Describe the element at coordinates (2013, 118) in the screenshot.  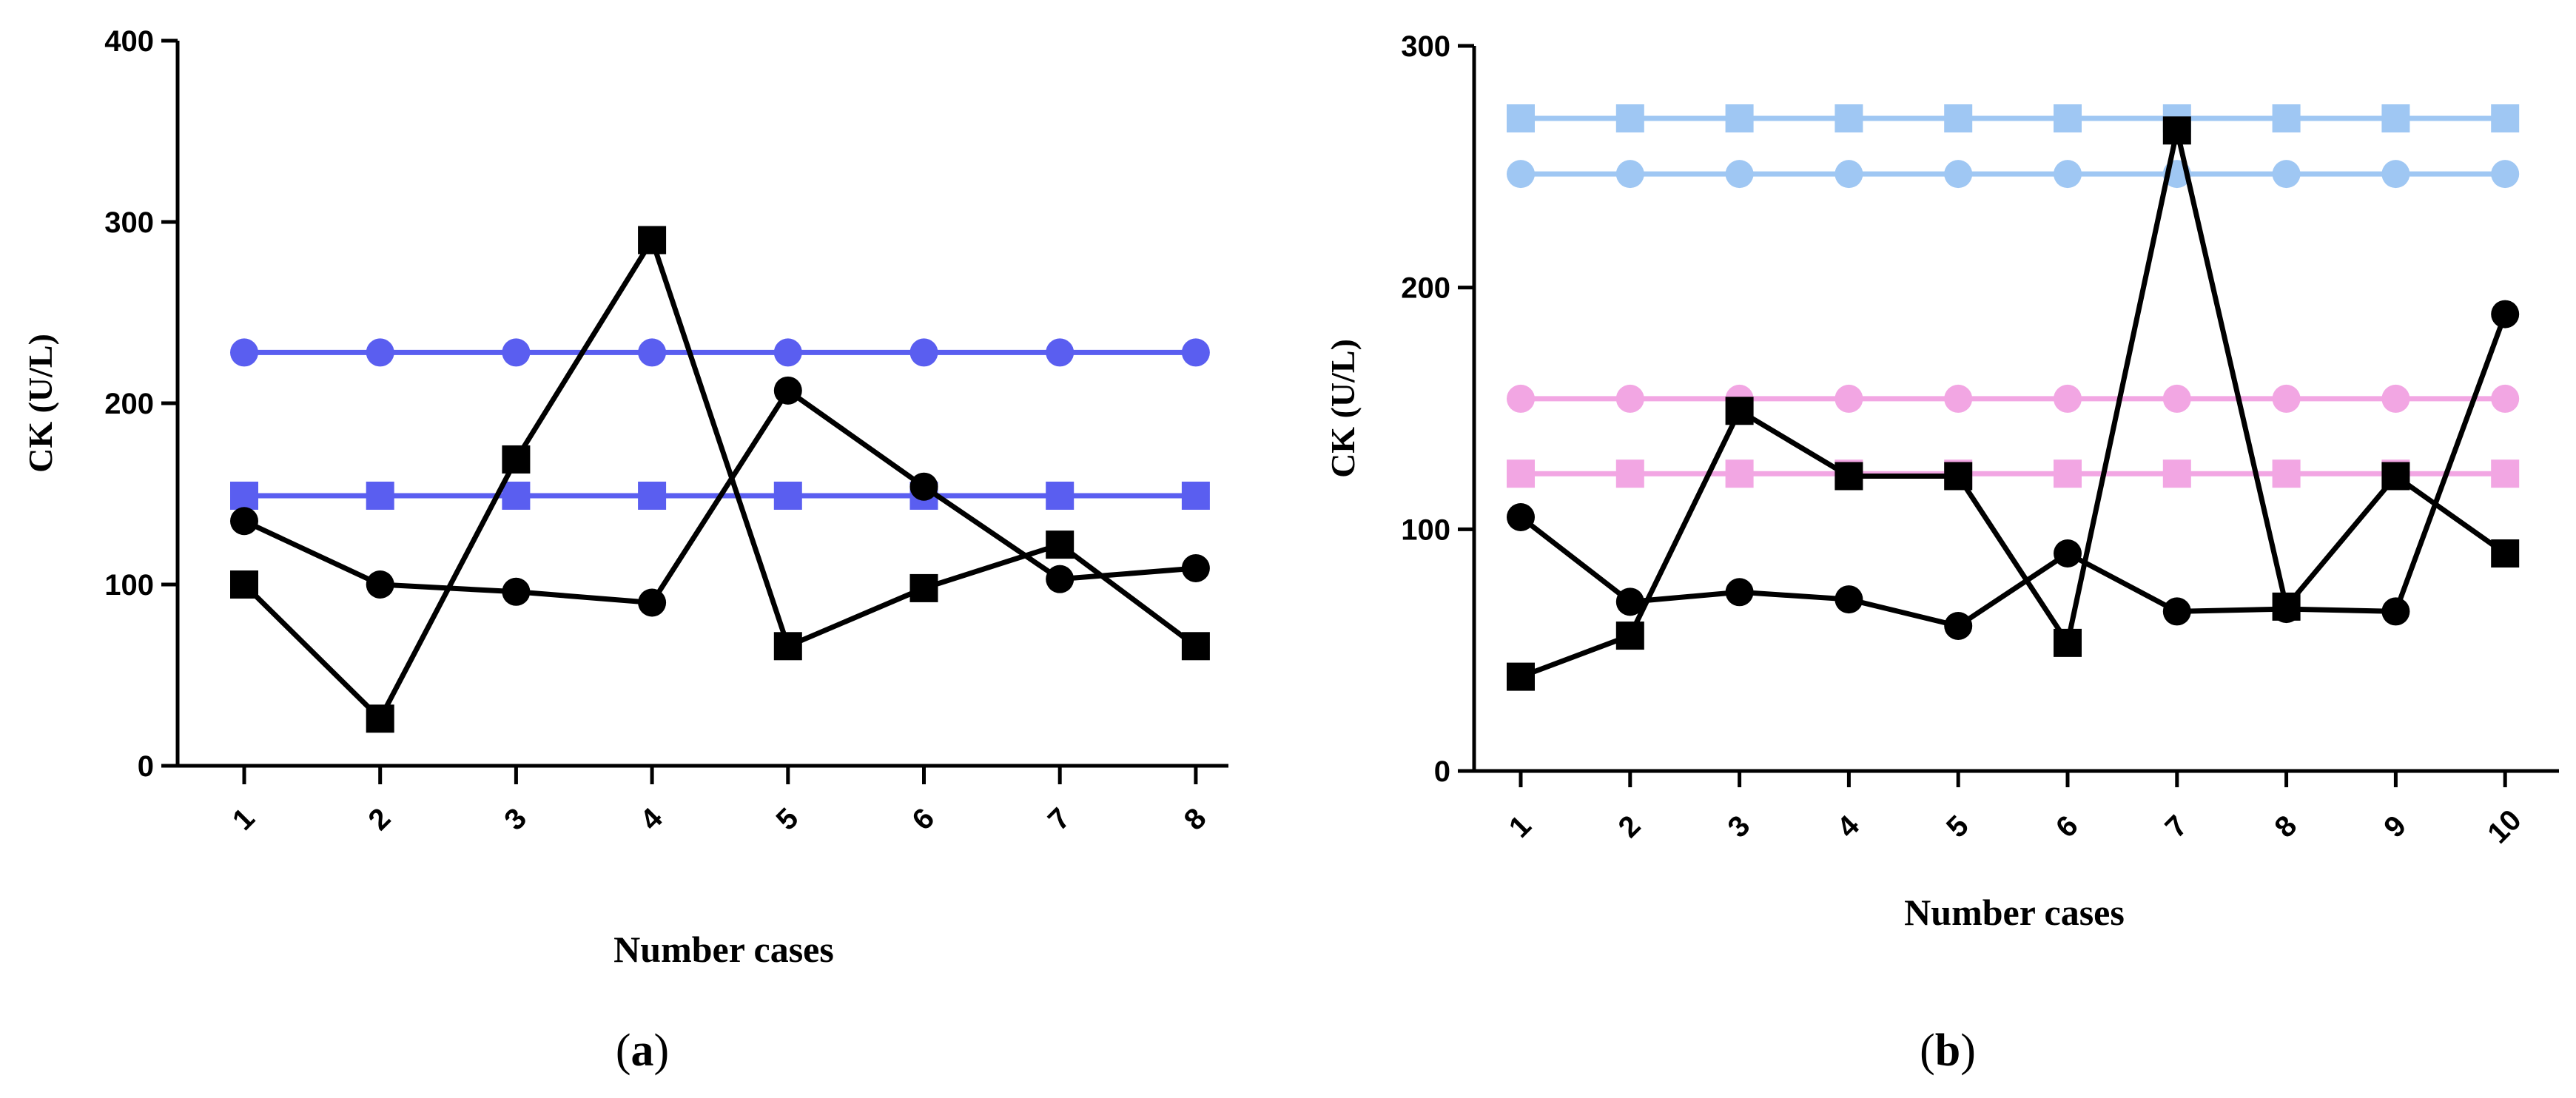
I see `series-reference-square-lightblue` at that location.